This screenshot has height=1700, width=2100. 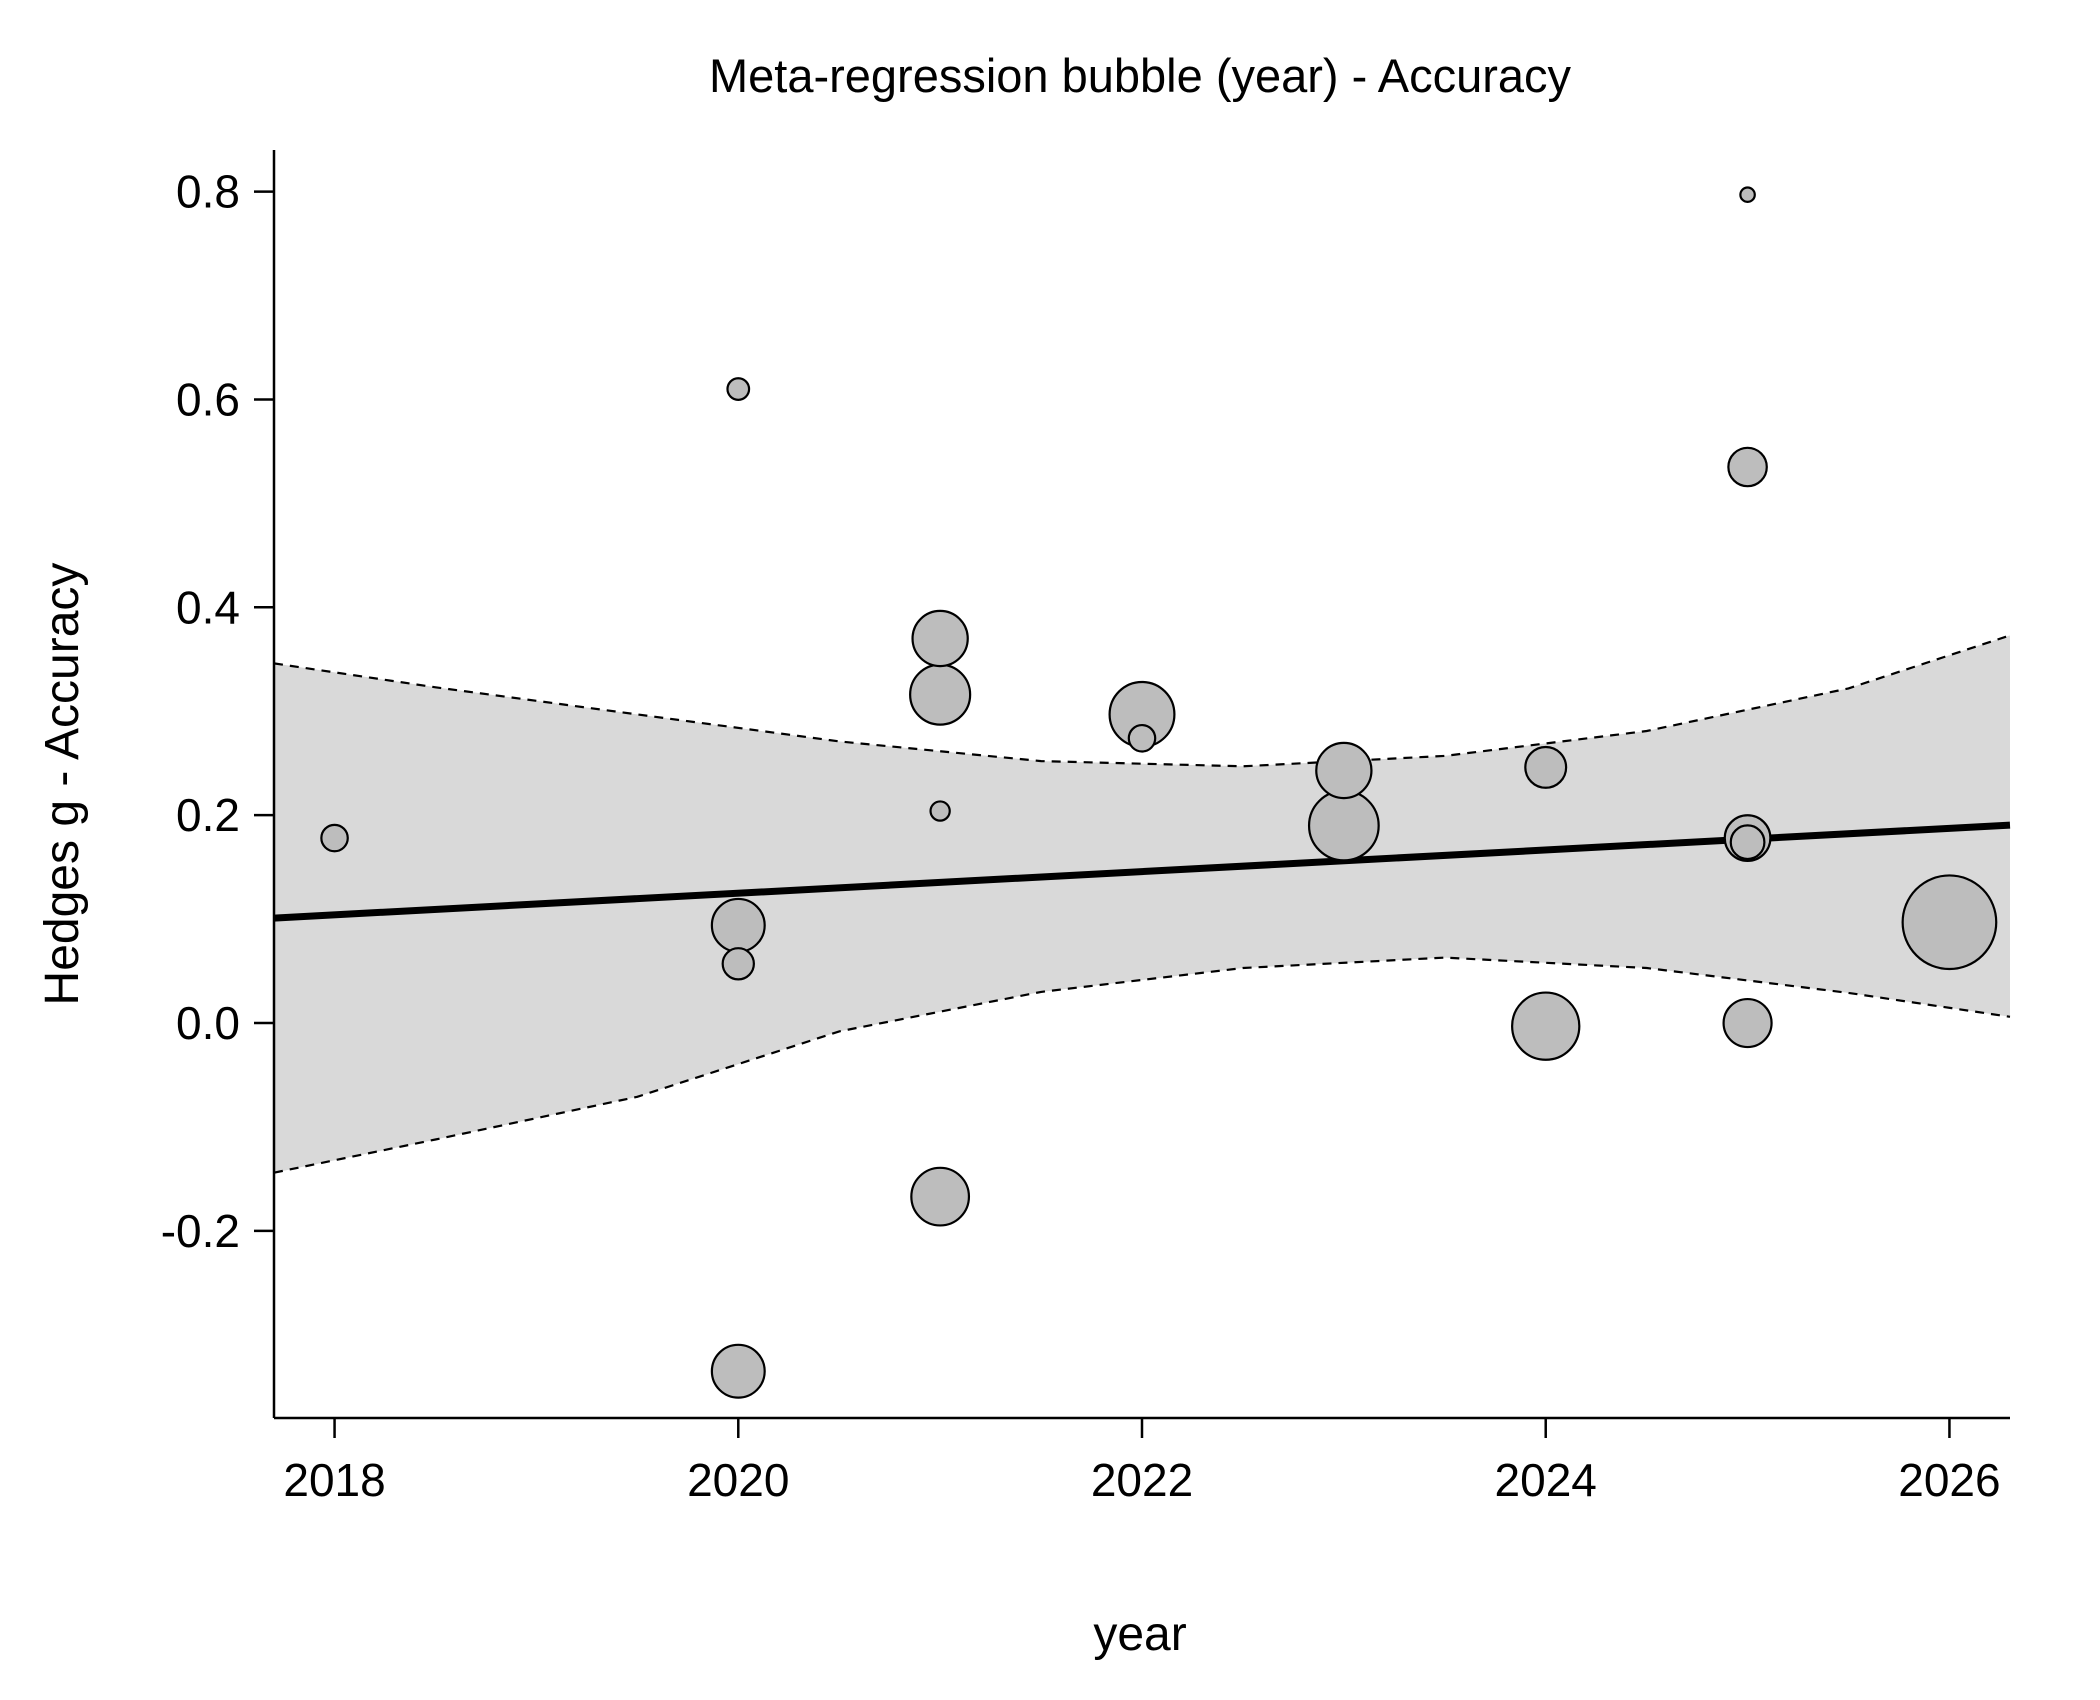 I want to click on x-tick-label: 2018, so click(x=334, y=1480).